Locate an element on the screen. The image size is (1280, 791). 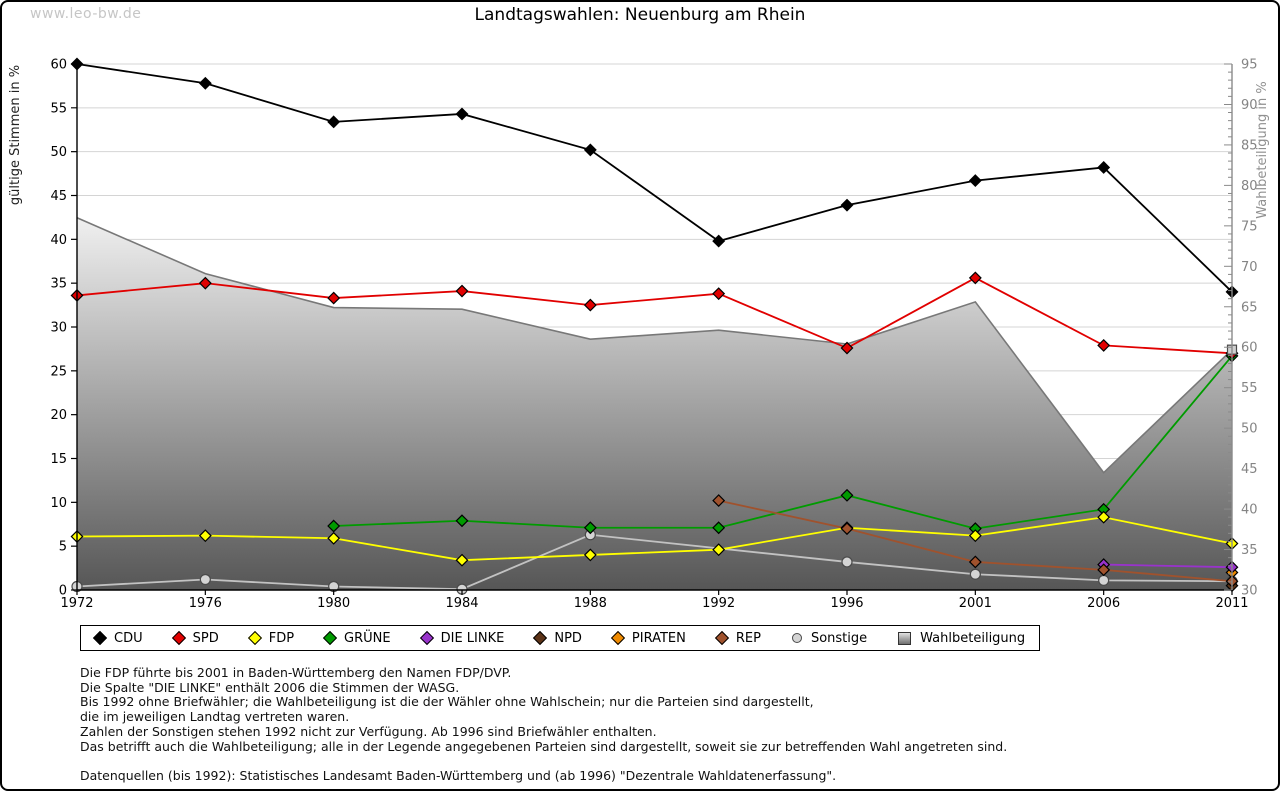
svg-text: 85 is located at coordinates (1249, 145).